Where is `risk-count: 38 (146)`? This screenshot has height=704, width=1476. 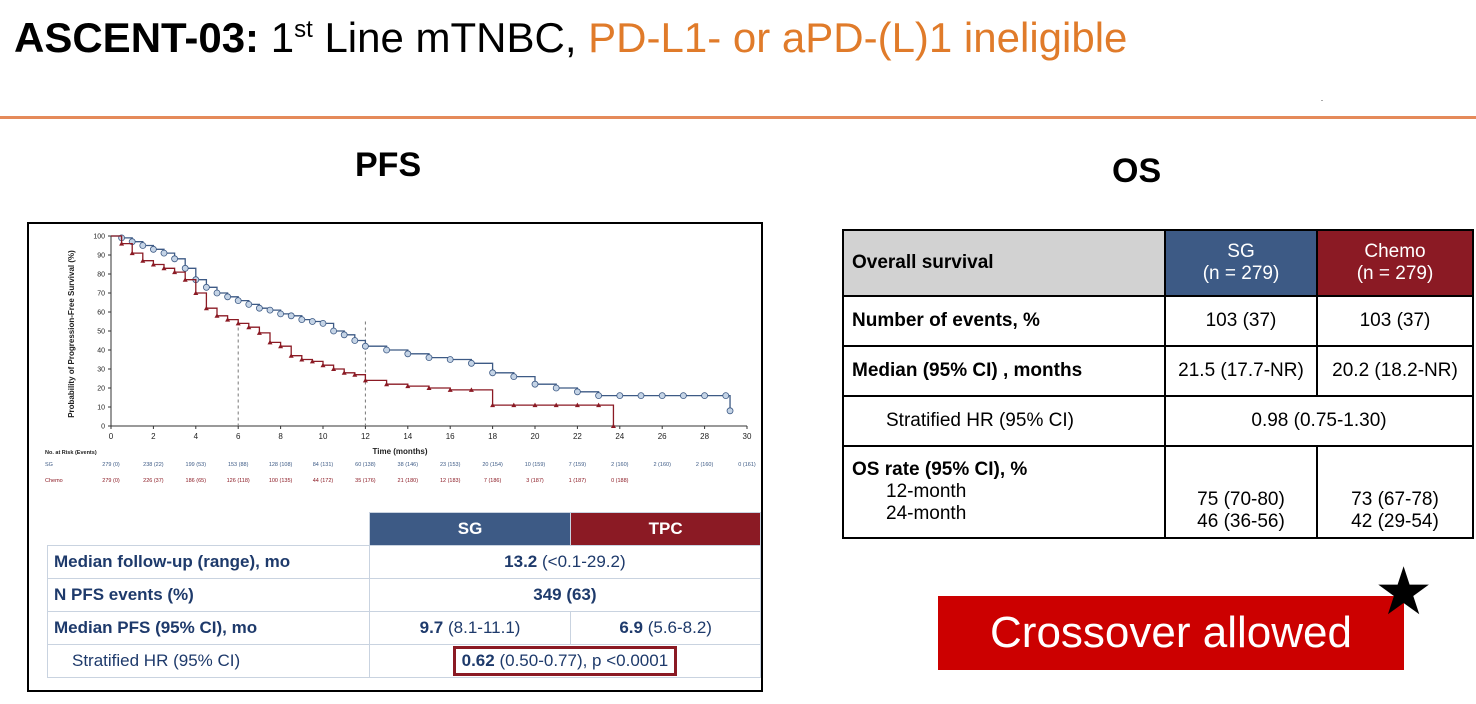 risk-count: 38 (146) is located at coordinates (408, 465).